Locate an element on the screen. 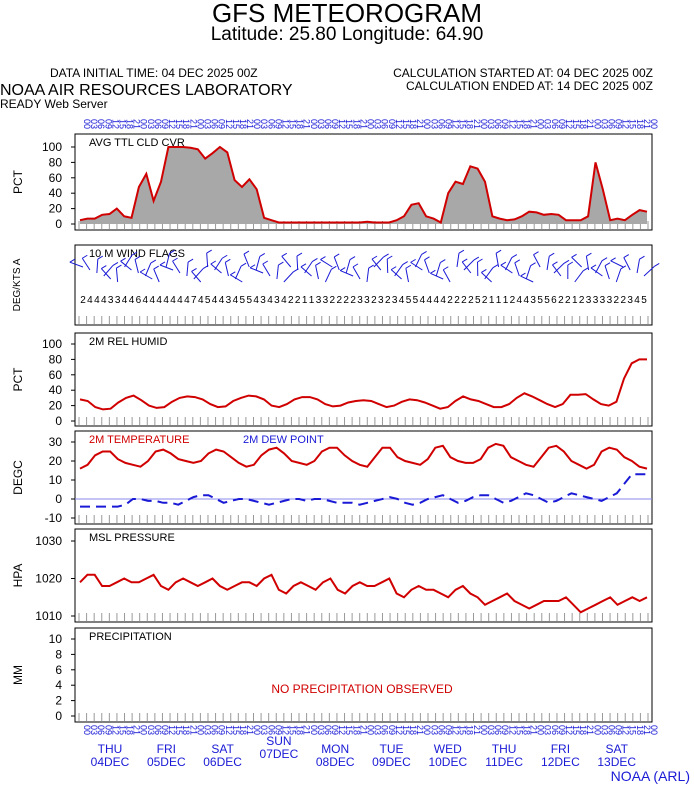 The height and width of the screenshot is (788, 694). y-tick-label: 30 is located at coordinates (56, 442).